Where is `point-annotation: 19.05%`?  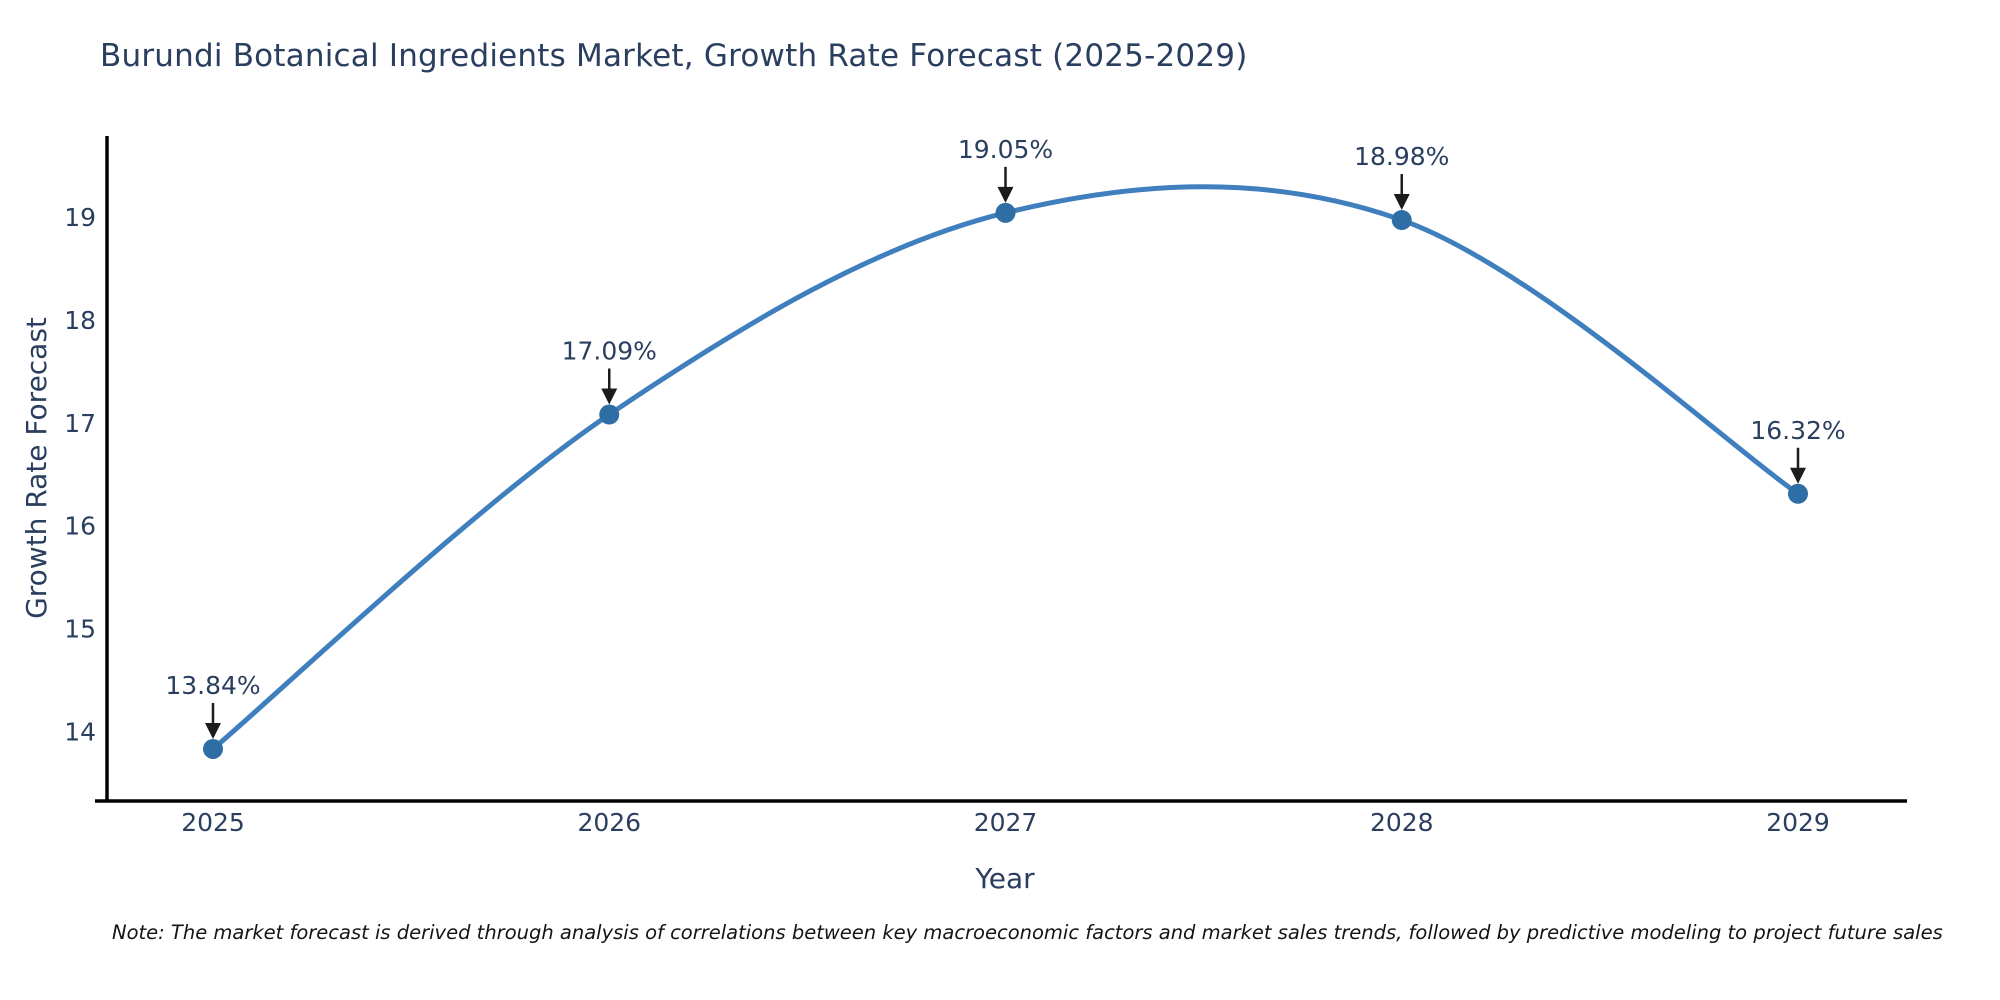 point-annotation: 19.05% is located at coordinates (1005, 169).